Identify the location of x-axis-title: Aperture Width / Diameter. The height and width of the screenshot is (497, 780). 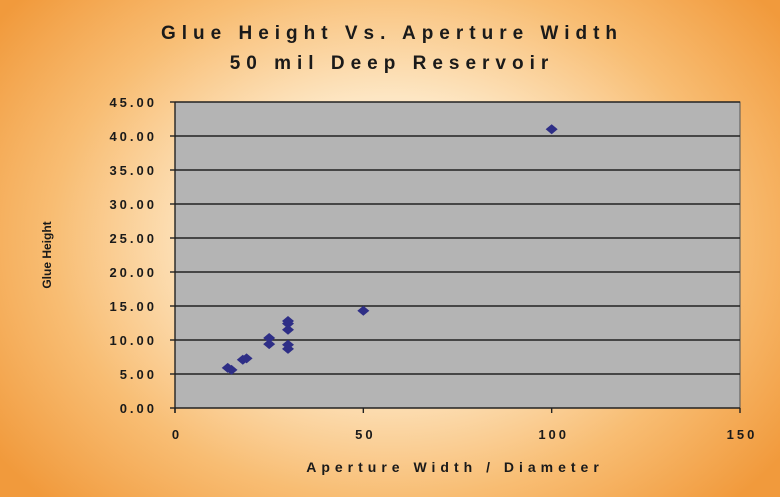
(455, 467).